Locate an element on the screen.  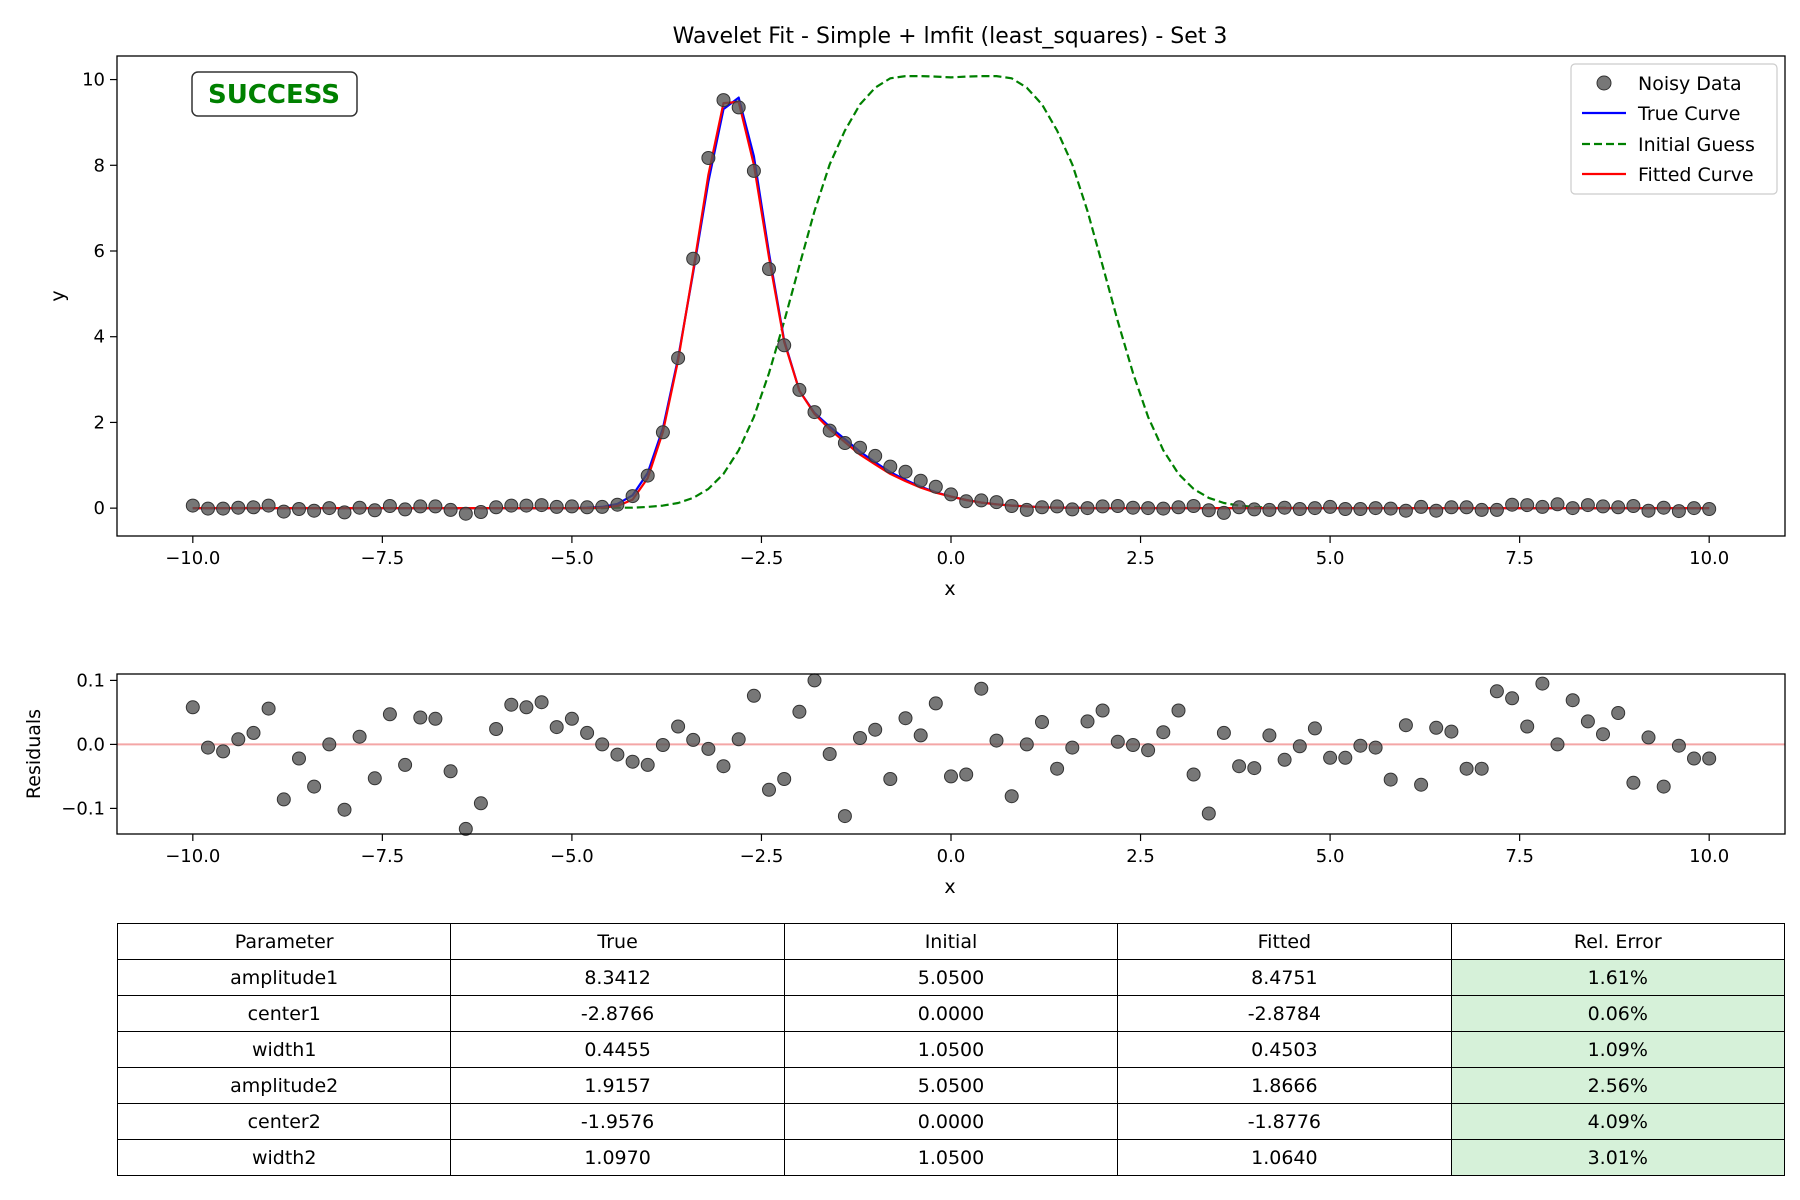
cell-parameter: center2 is located at coordinates (284, 1121).